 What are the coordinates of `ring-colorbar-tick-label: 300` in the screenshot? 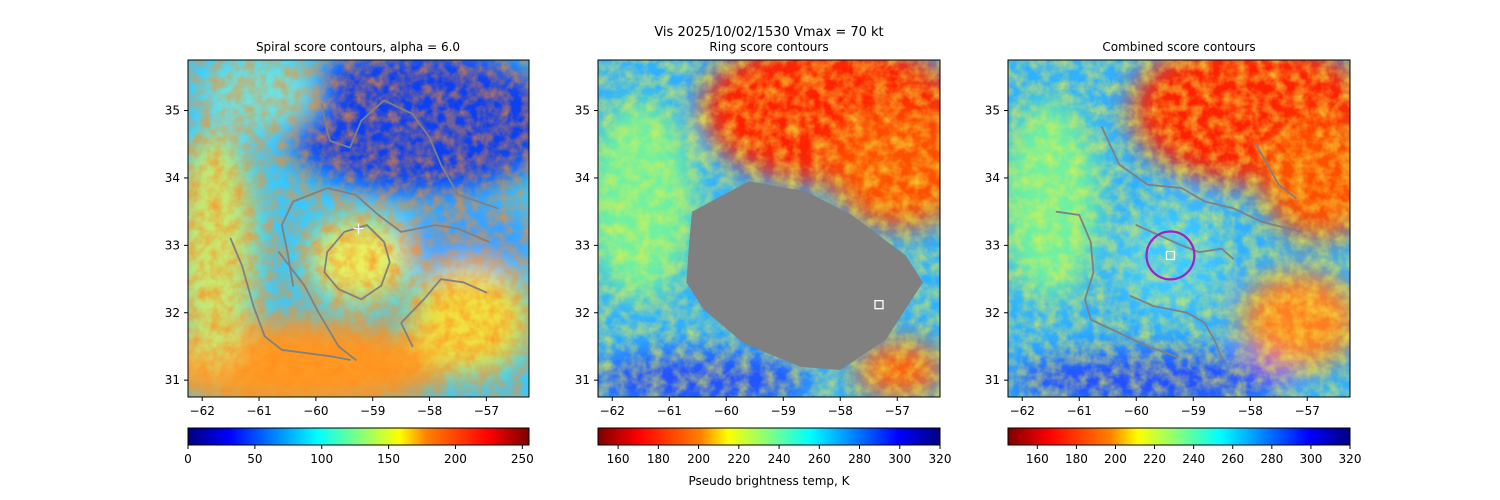 It's located at (899, 459).